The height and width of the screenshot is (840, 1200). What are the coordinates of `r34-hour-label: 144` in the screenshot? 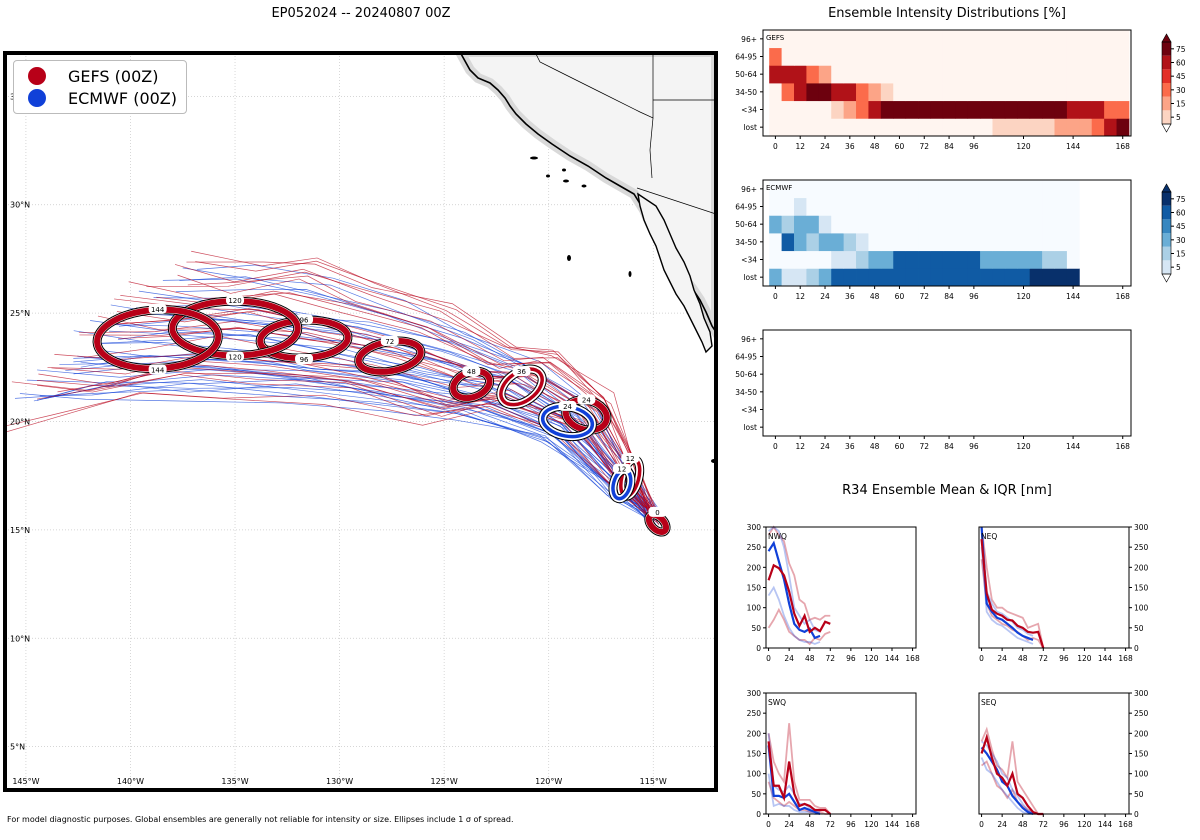 It's located at (892, 824).